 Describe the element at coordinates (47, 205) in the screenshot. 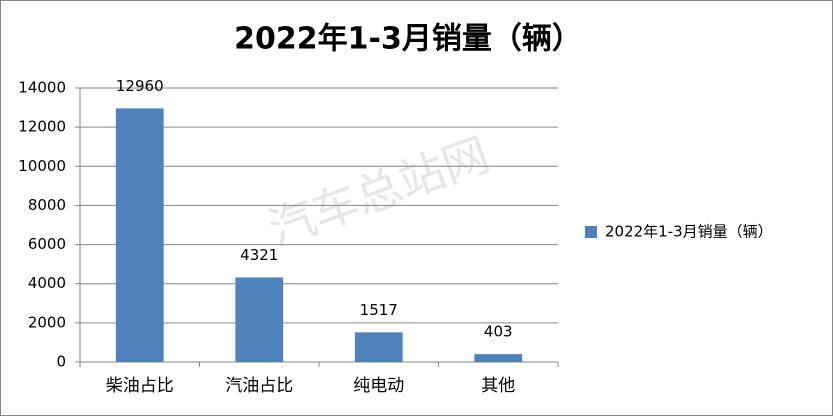

I see `y-tick-label: 8000` at that location.